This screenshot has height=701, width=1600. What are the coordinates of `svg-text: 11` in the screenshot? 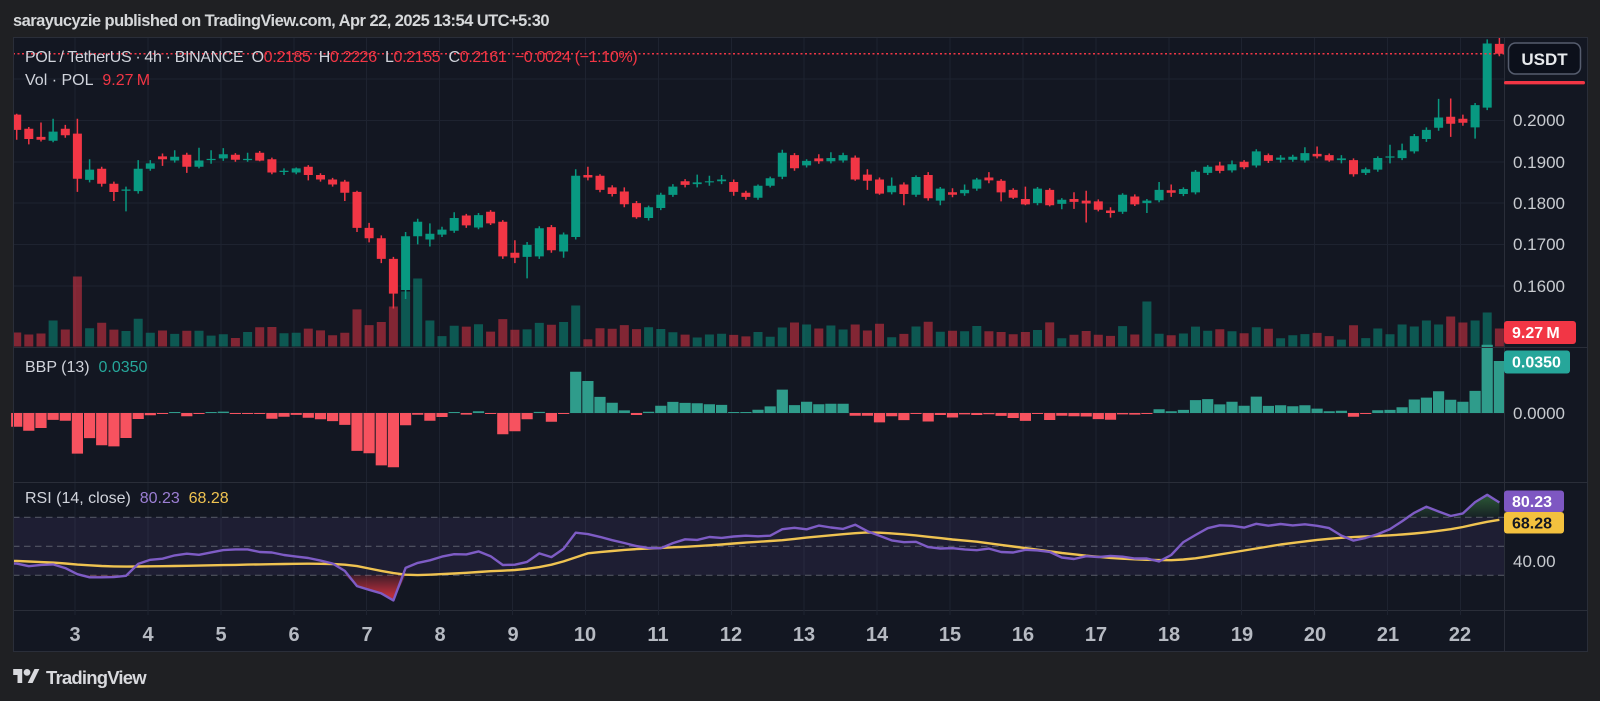 It's located at (657, 635).